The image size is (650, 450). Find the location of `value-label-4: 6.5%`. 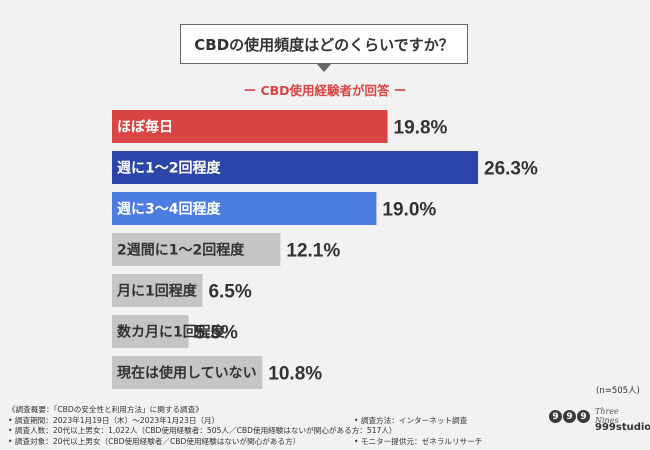

value-label-4: 6.5% is located at coordinates (229, 292).